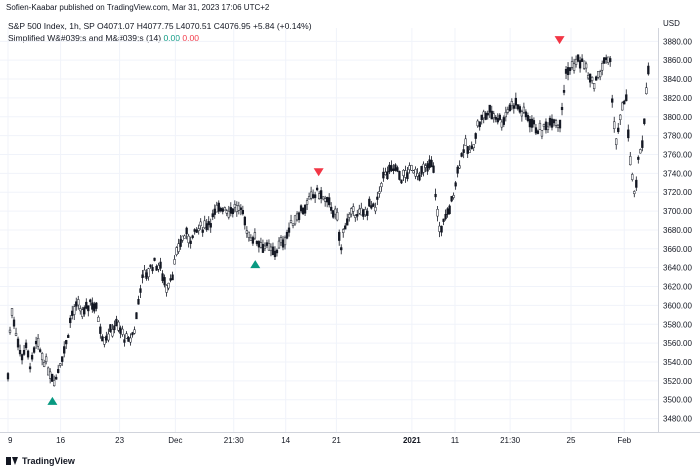 The image size is (700, 470). Describe the element at coordinates (455, 440) in the screenshot. I see `time-tick-label: 11` at that location.